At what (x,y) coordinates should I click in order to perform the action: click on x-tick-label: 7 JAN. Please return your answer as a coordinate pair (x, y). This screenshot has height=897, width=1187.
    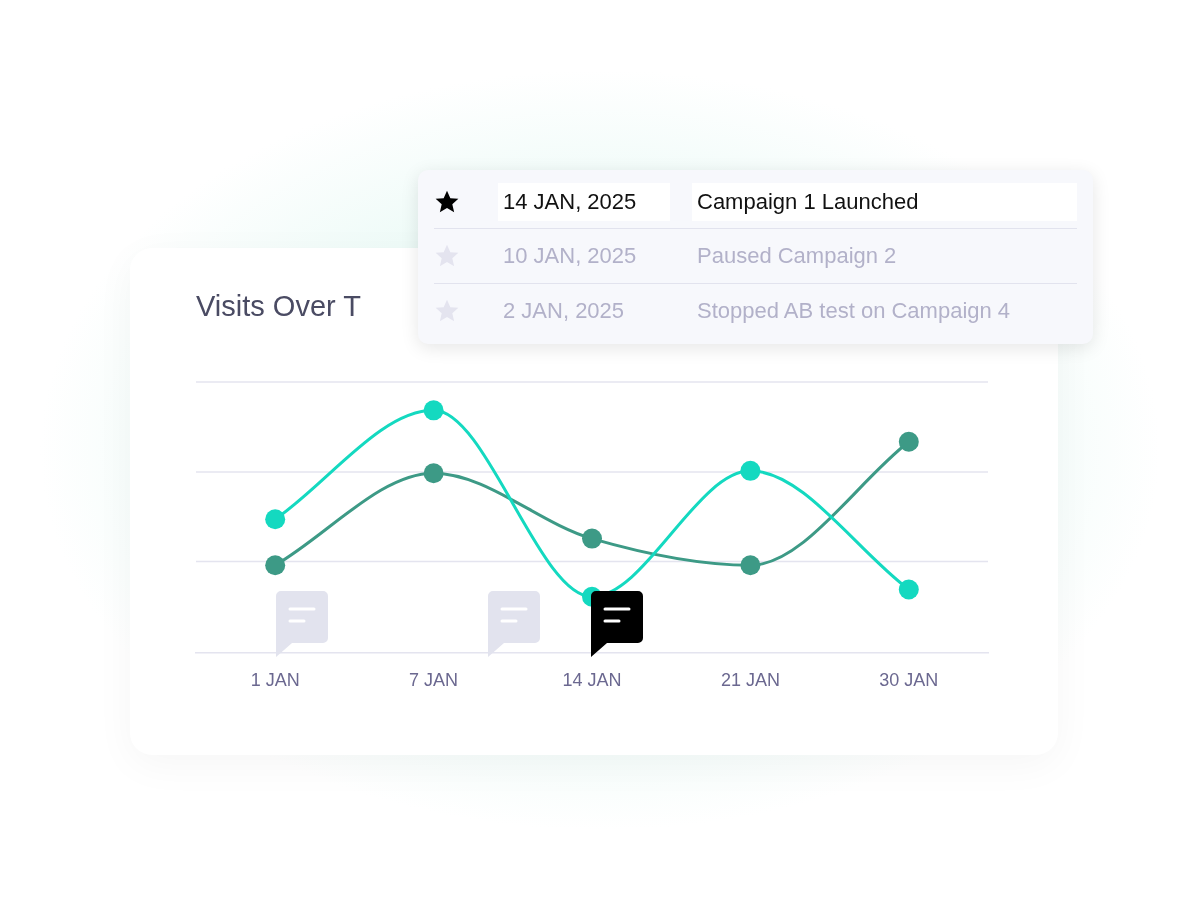
    Looking at the image, I should click on (434, 680).